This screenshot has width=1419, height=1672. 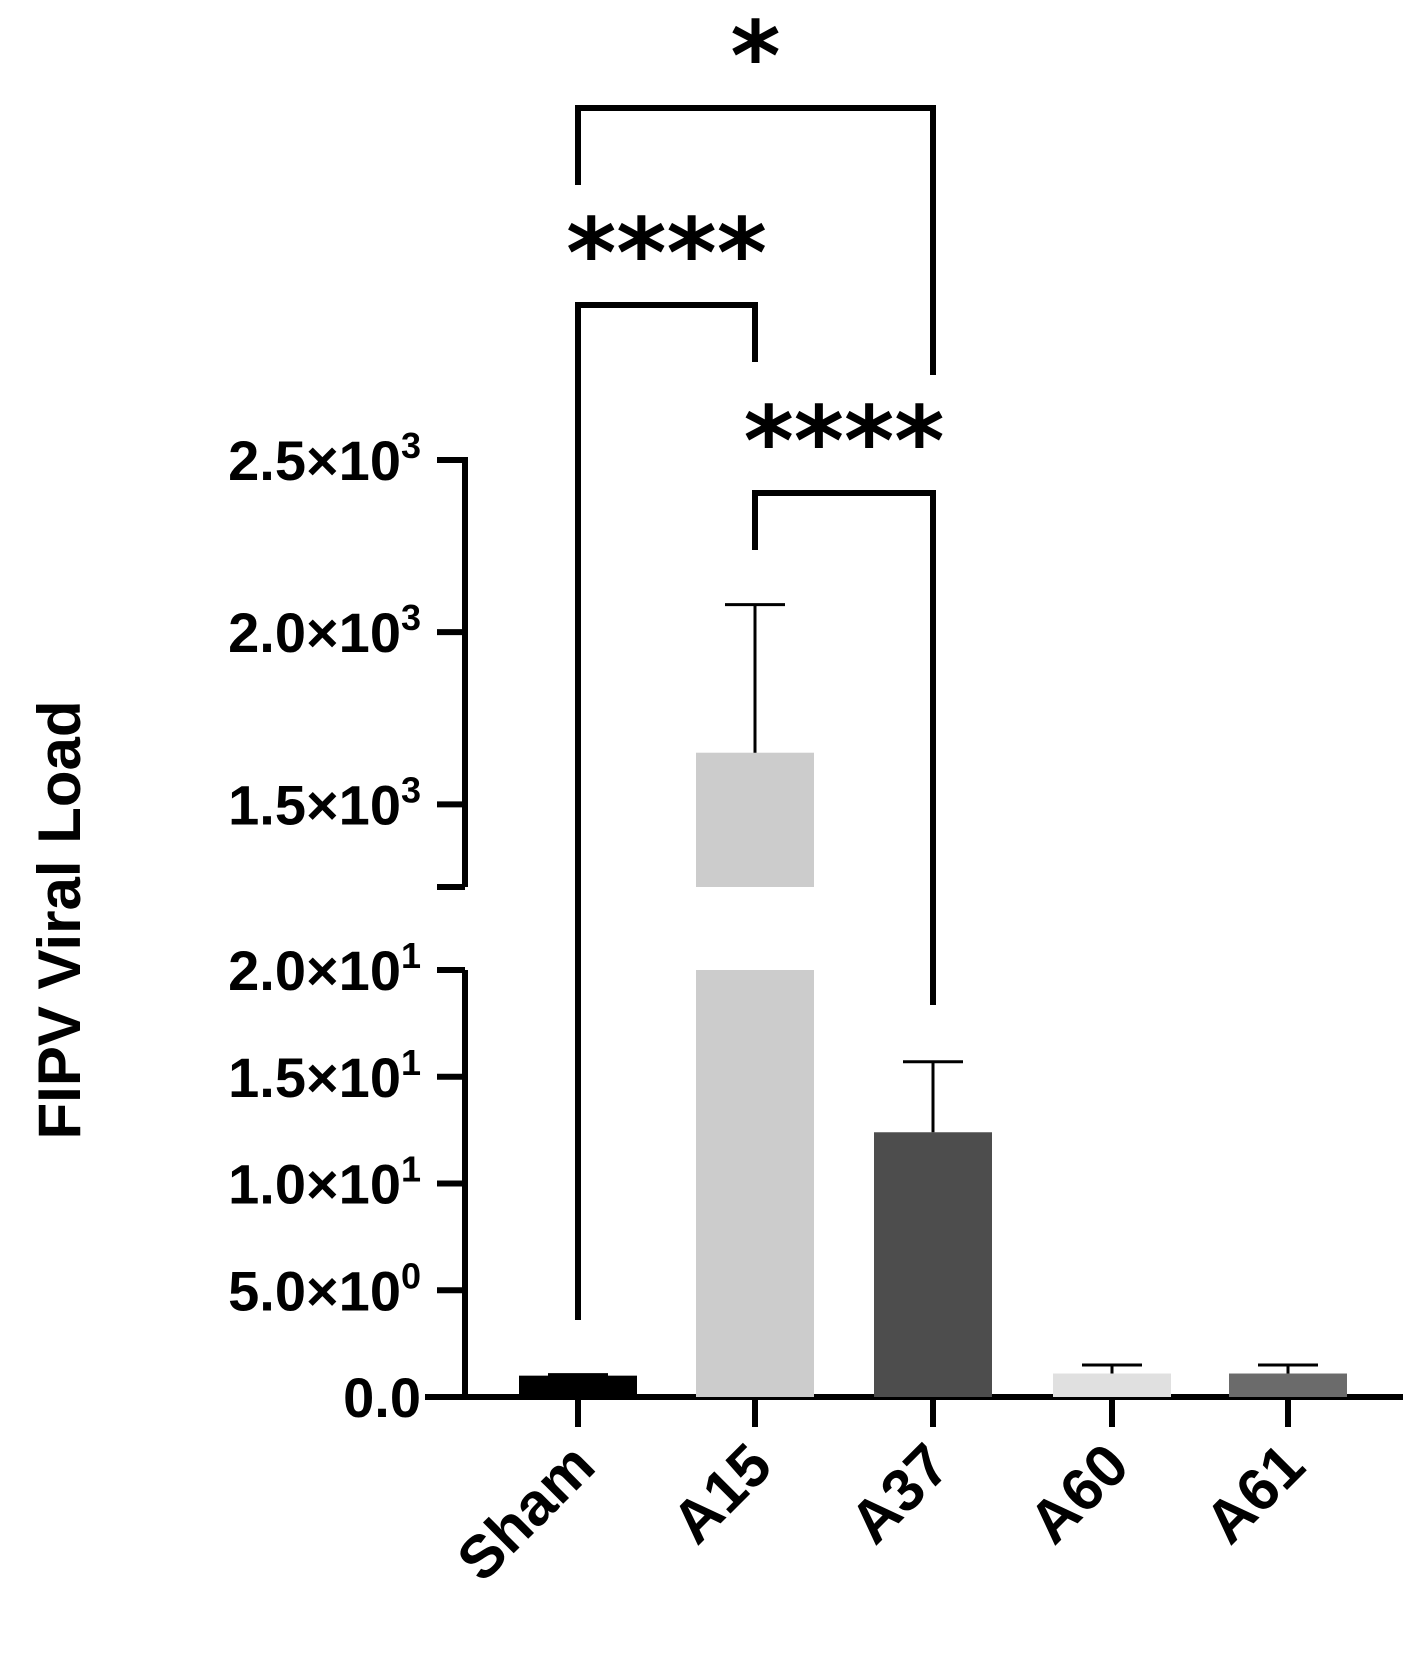 I want to click on x-tick-label-a37: A37, so click(x=899, y=1493).